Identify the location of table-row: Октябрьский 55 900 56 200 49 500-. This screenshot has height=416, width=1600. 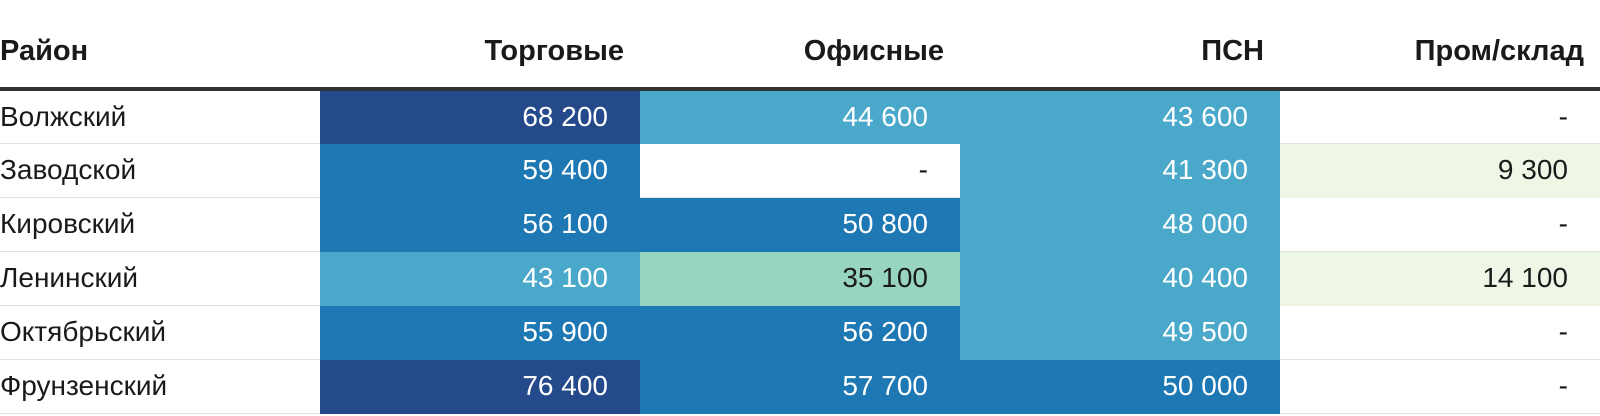
(800, 332).